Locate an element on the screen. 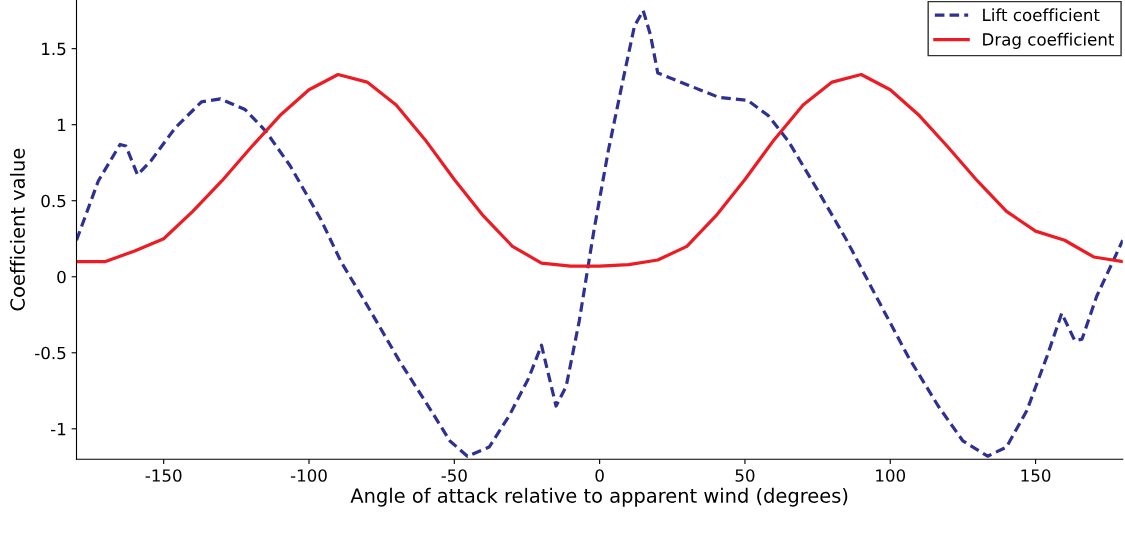  y-tick-label: 1.5 is located at coordinates (54, 49).